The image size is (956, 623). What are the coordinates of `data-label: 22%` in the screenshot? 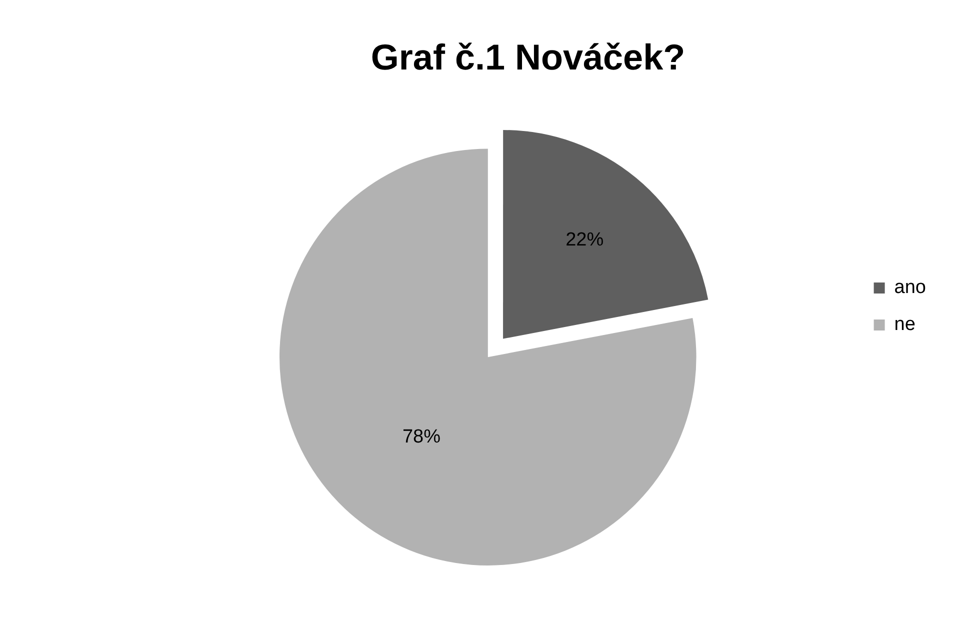 It's located at (585, 239).